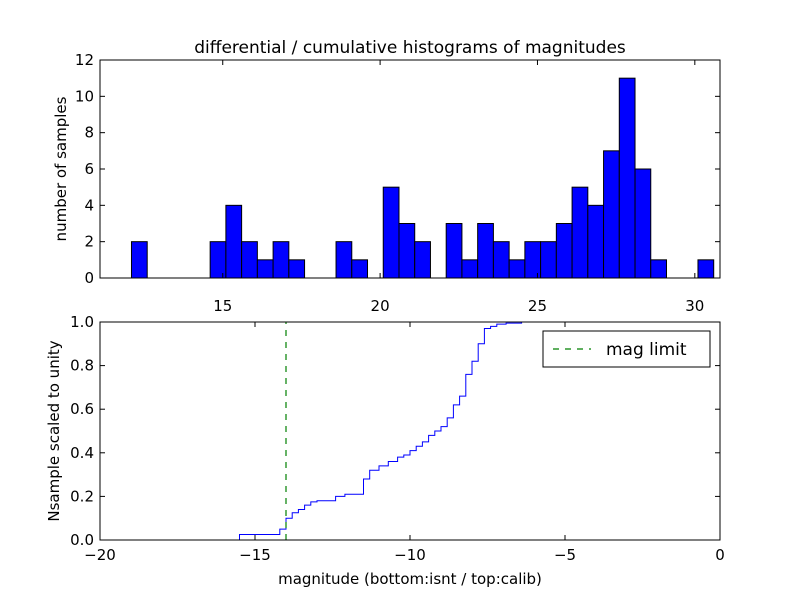 This screenshot has width=800, height=600. Describe the element at coordinates (565, 555) in the screenshot. I see `x-tick-label: −5` at that location.